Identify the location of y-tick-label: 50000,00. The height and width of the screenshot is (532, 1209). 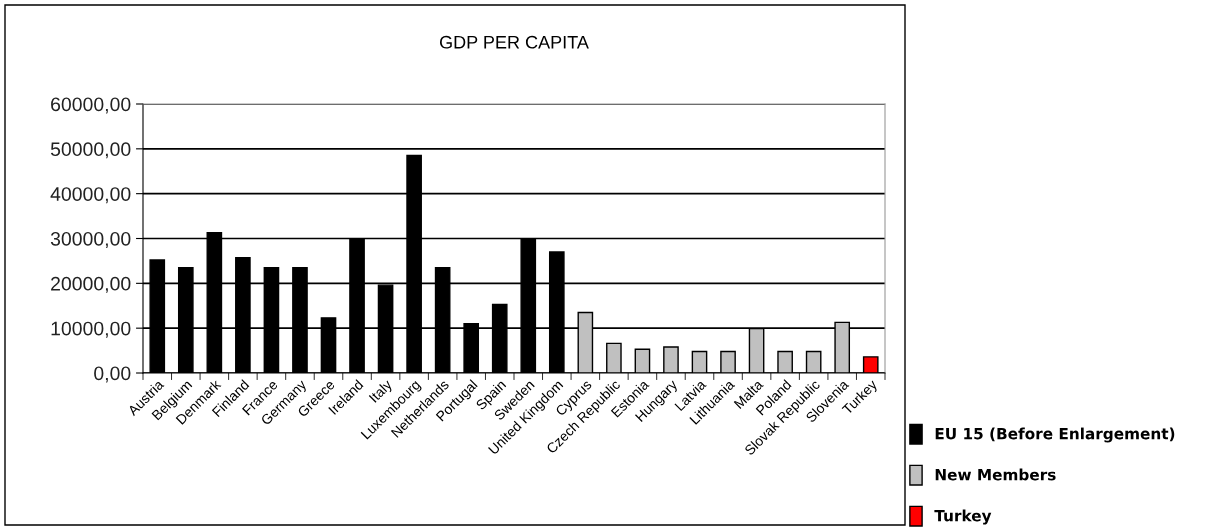
(90, 150).